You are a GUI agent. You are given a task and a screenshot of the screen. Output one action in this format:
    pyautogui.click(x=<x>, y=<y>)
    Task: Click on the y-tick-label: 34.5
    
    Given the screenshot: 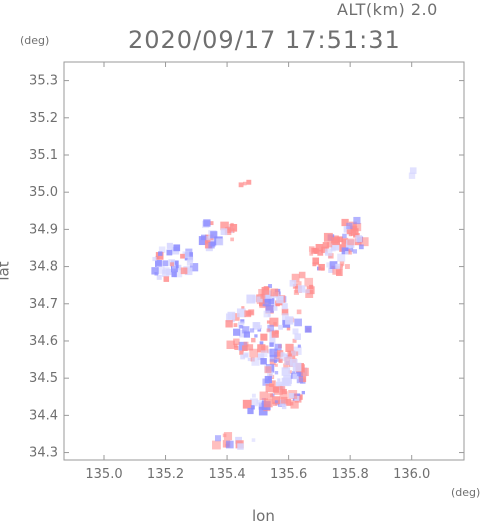 What is the action you would take?
    pyautogui.click(x=43, y=378)
    